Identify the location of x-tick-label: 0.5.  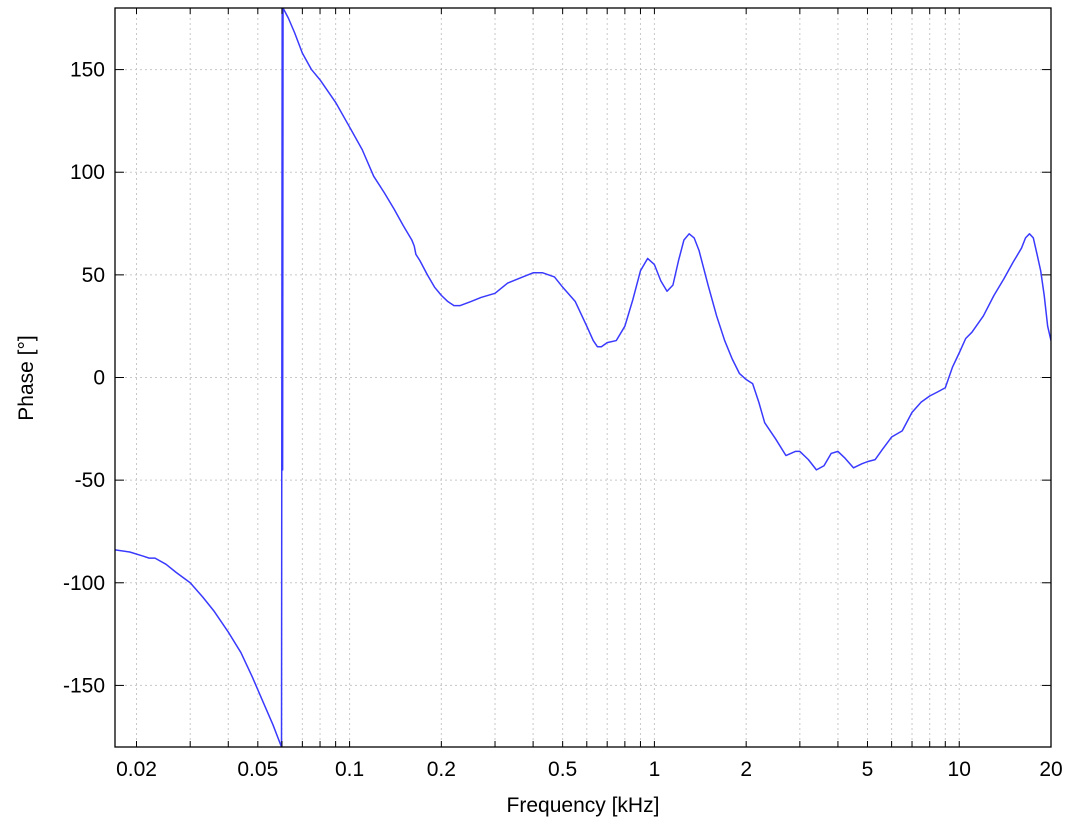
(562, 769).